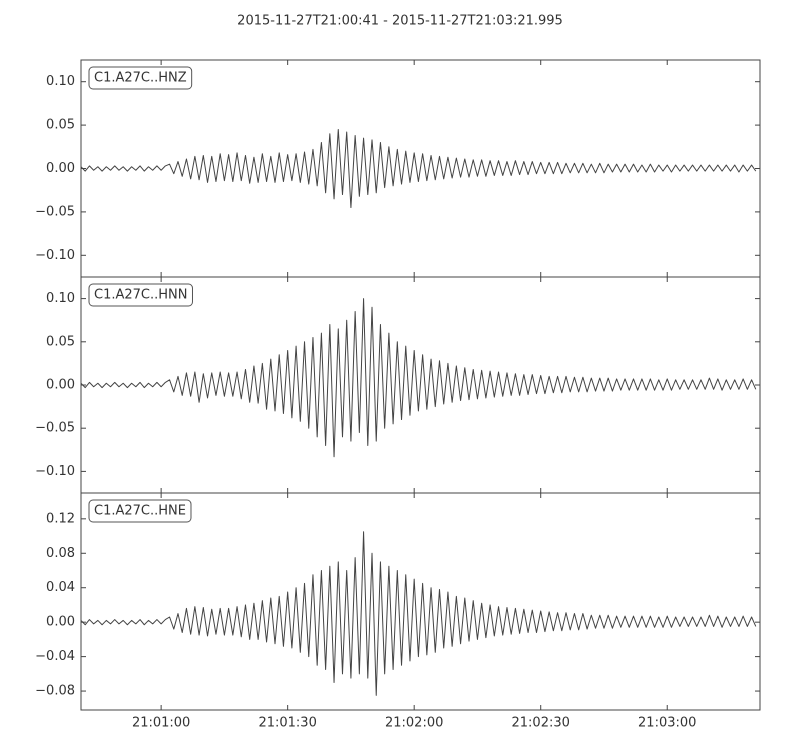 The height and width of the screenshot is (750, 800). Describe the element at coordinates (55, 691) in the screenshot. I see `y-tick-label: −0.08` at that location.